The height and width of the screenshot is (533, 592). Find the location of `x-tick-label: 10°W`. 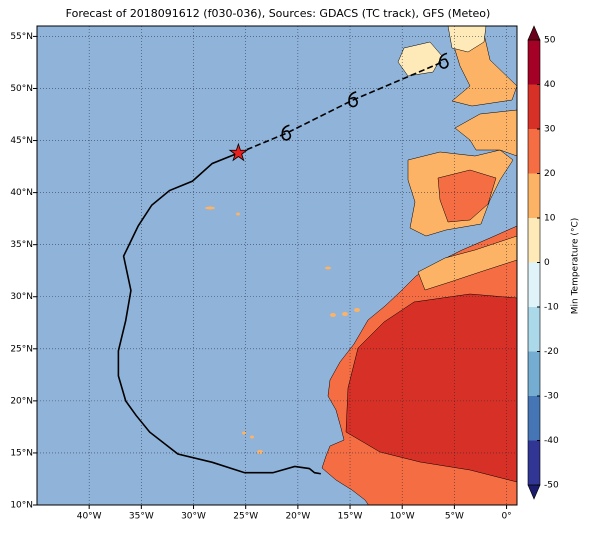

x-tick-label: 10°W is located at coordinates (402, 517).